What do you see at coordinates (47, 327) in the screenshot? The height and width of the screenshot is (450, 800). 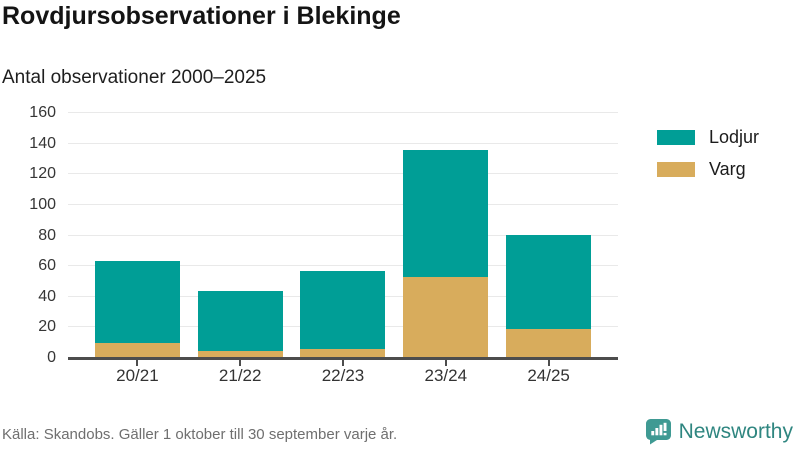 I see `y-tick-label-20: 20` at bounding box center [47, 327].